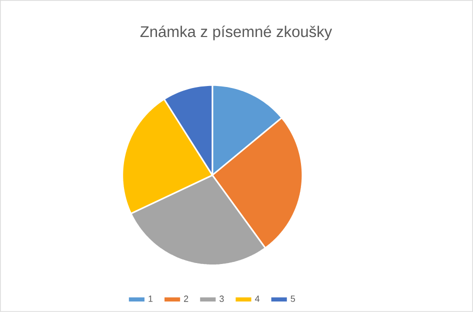  I want to click on chart-title: Známka z písemné zkoušky, so click(236, 33).